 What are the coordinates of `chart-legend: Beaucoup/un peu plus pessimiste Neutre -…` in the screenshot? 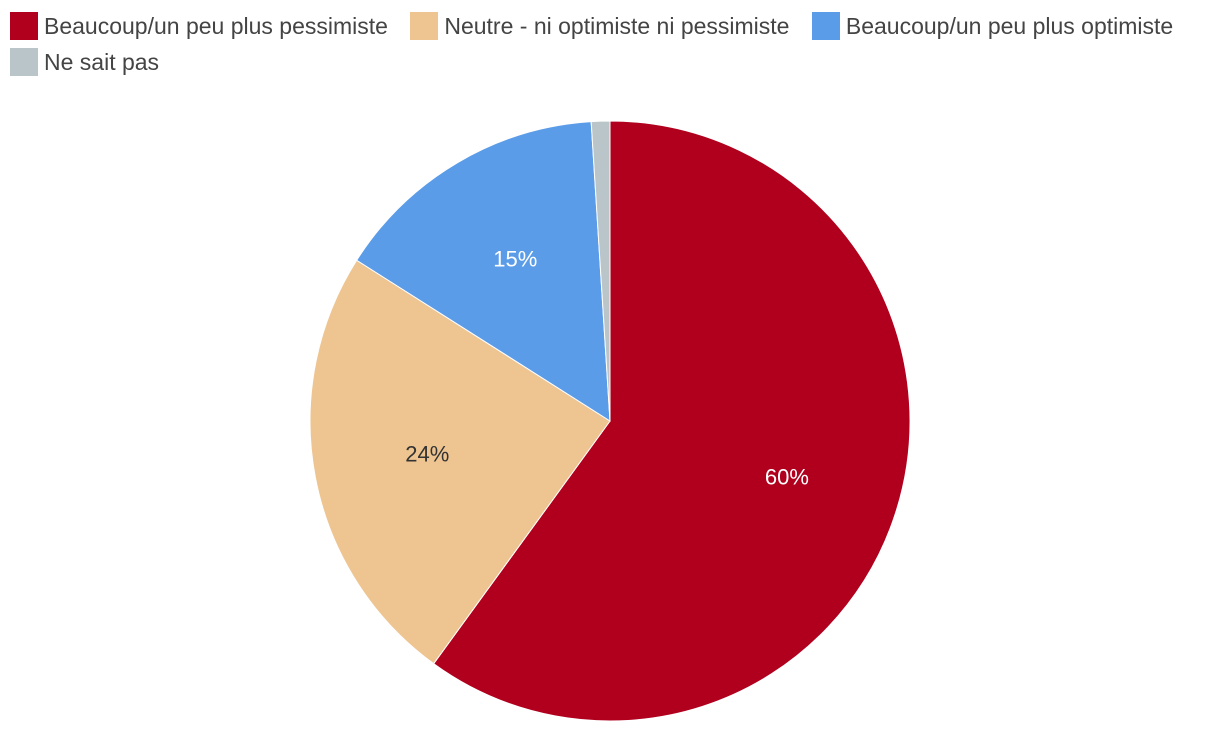 It's located at (600, 44).